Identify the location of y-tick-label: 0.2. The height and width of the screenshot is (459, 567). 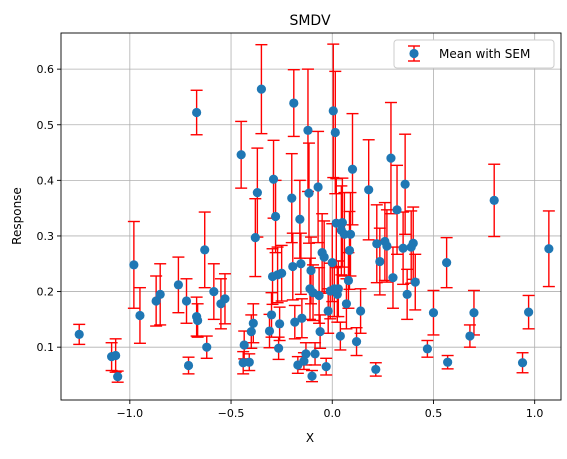
(46, 292).